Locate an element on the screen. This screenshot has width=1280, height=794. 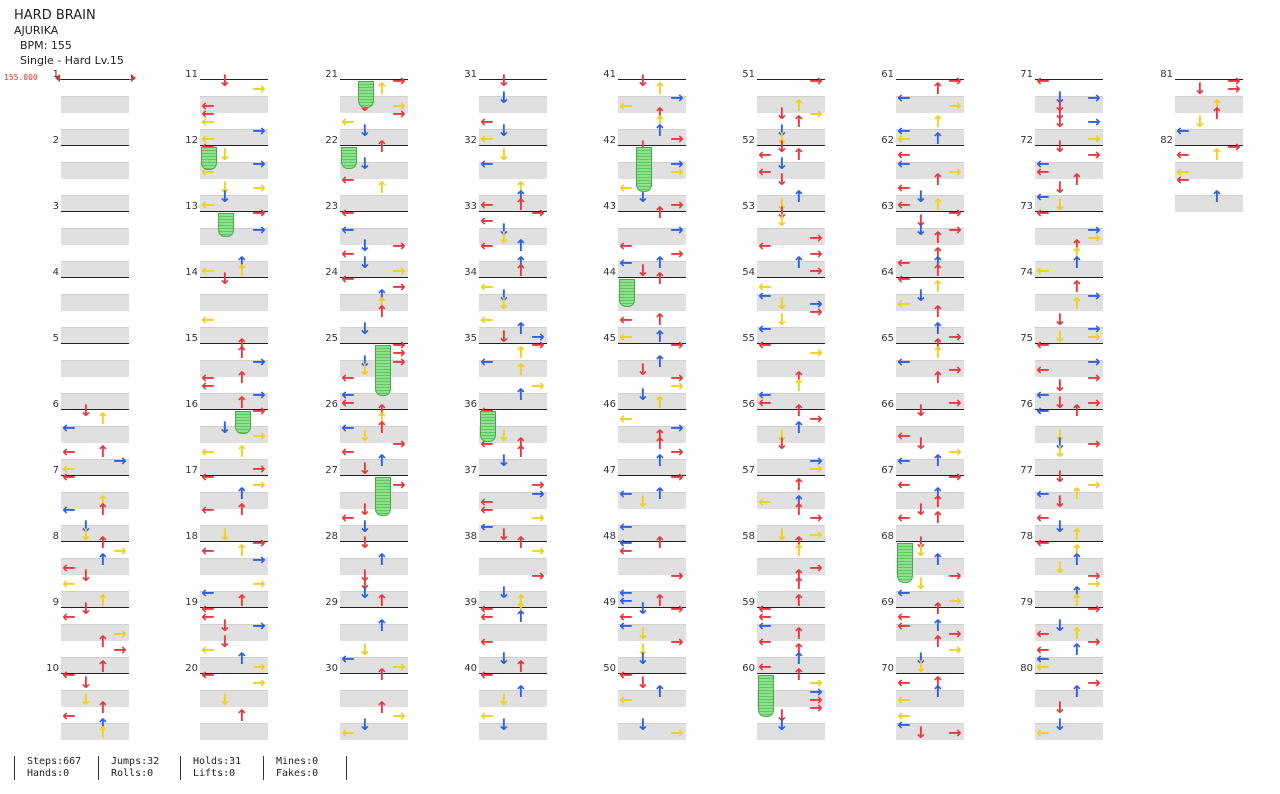
measure-number: 26 is located at coordinates (331, 404).